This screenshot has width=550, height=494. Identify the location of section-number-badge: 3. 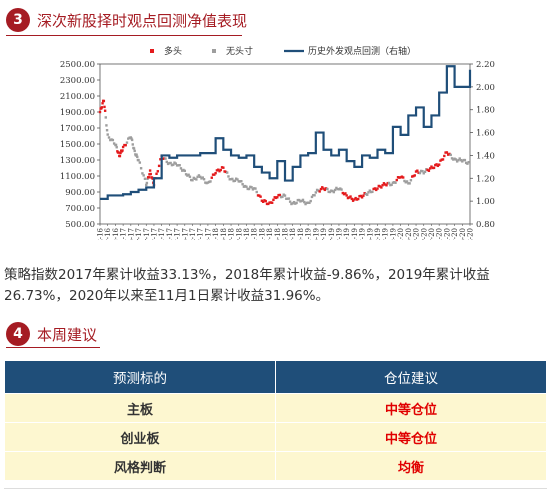
(18, 20).